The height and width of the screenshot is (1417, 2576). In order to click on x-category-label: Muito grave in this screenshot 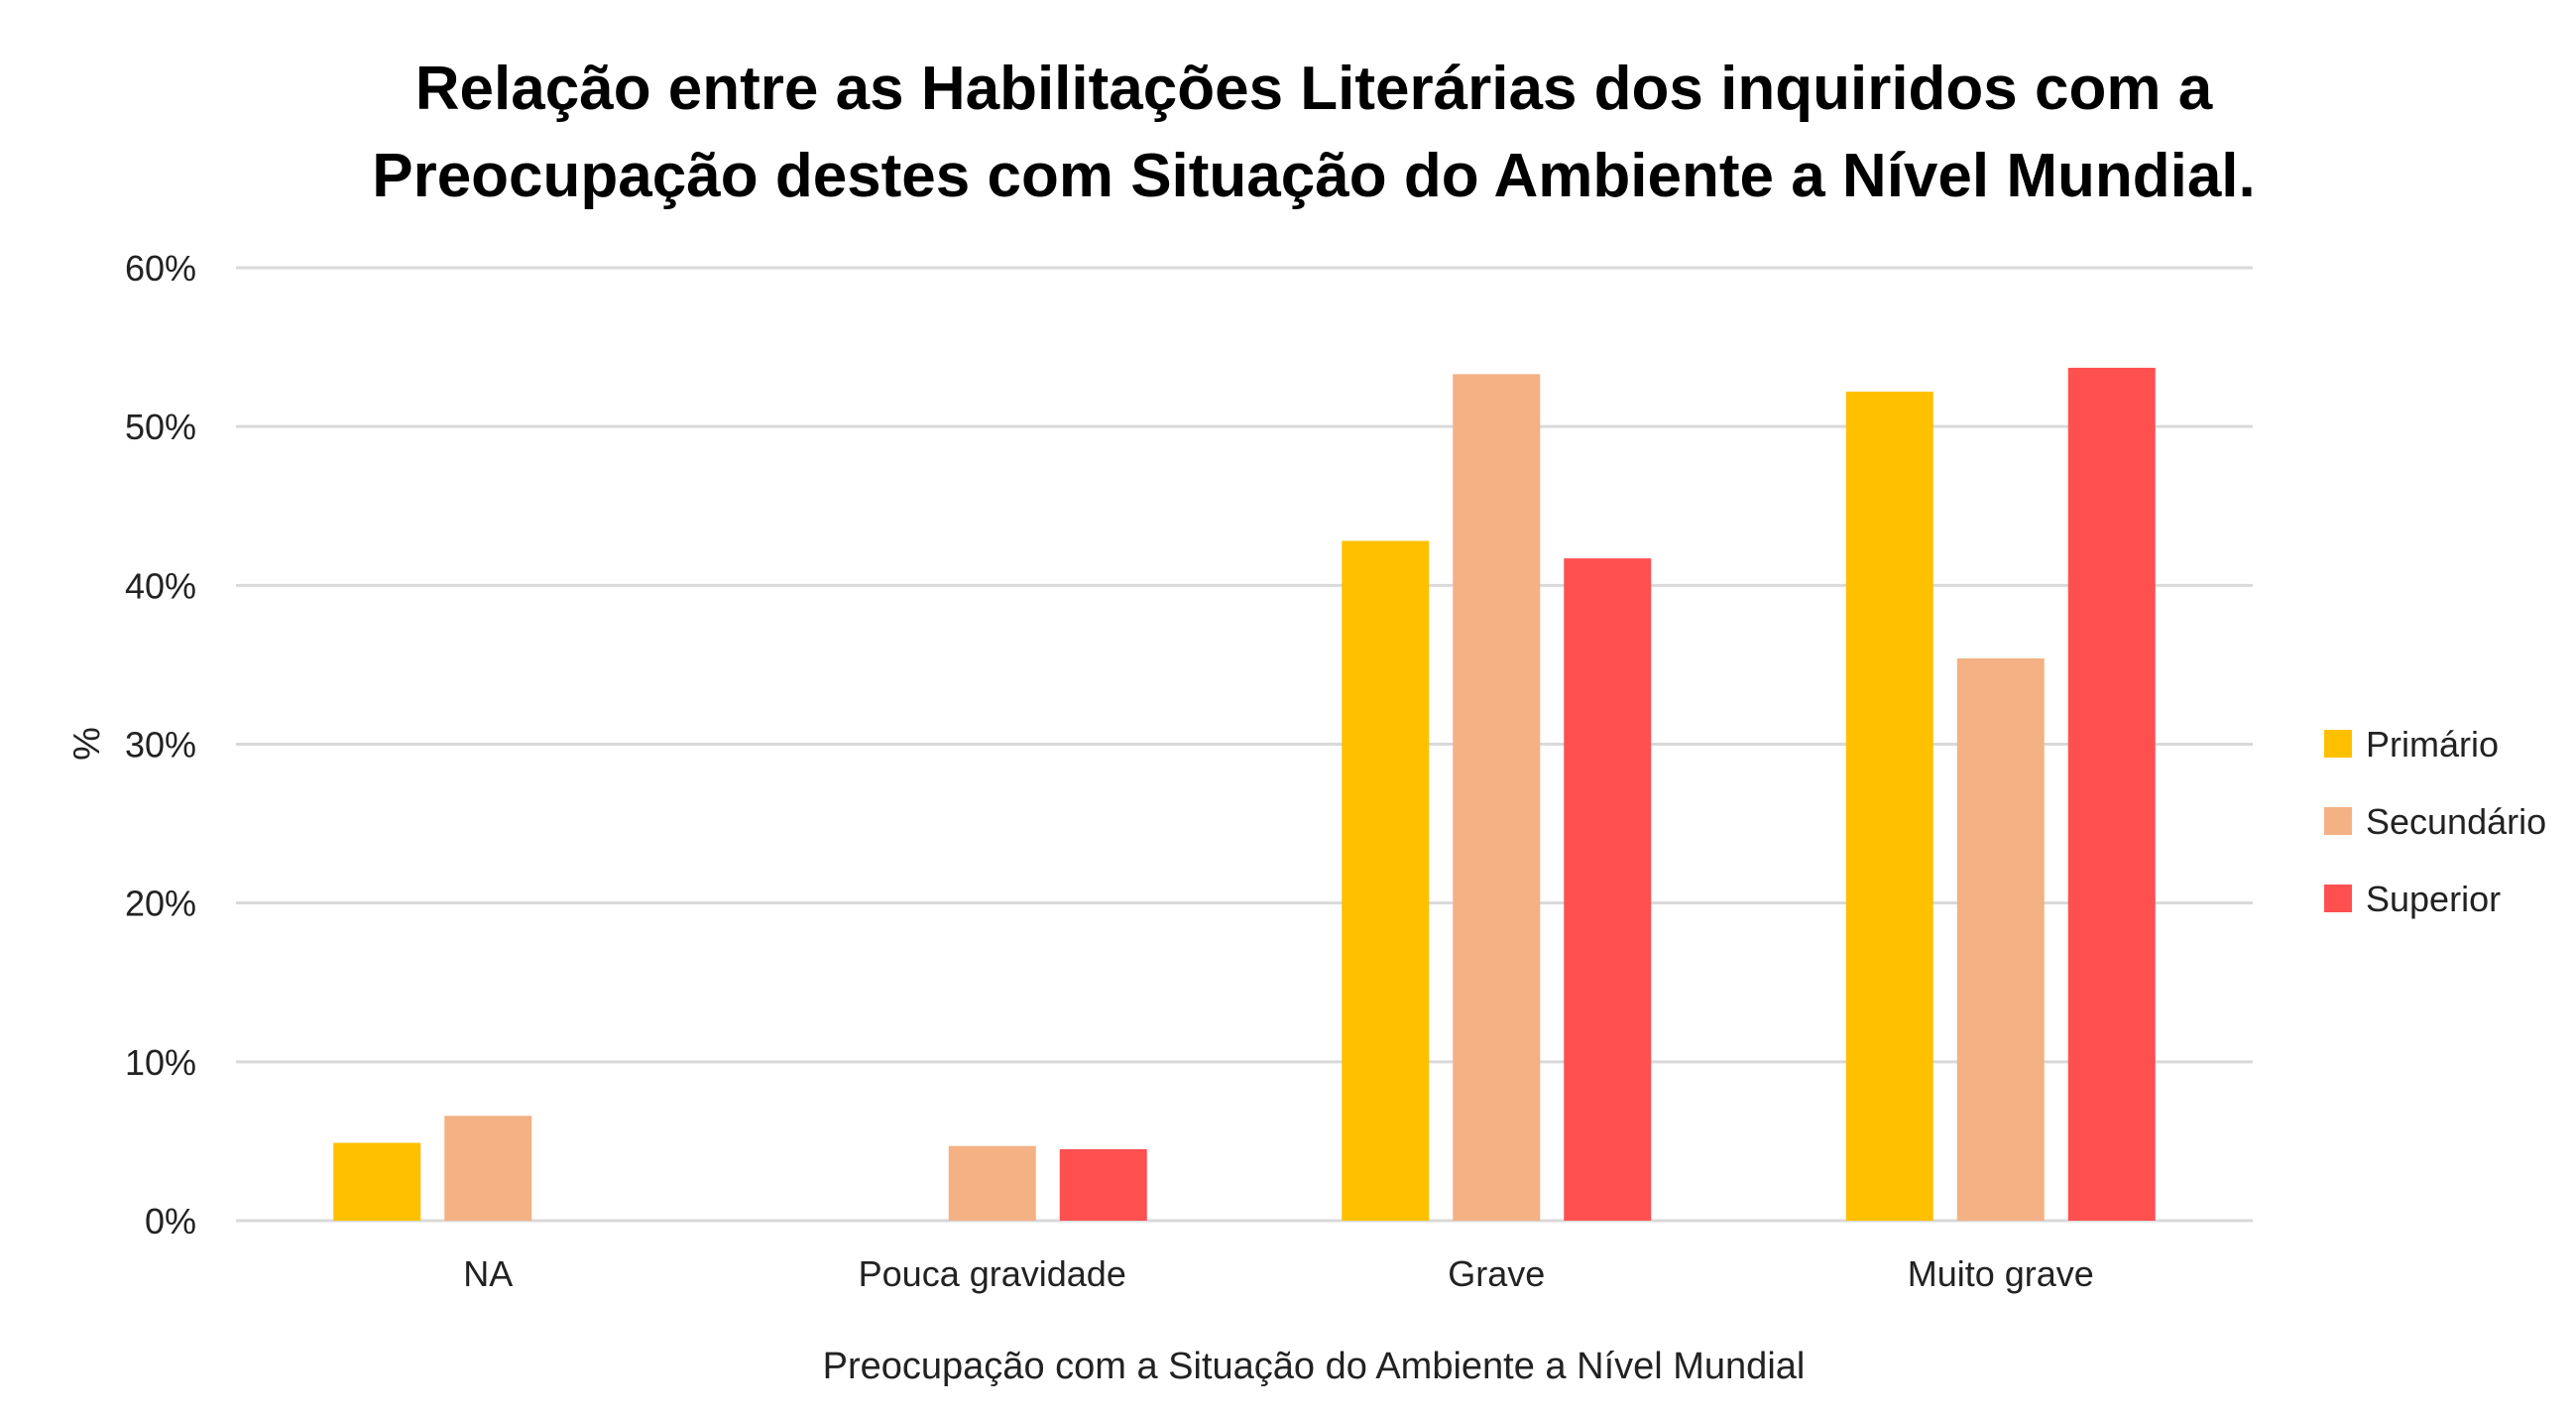, I will do `click(2001, 1273)`.